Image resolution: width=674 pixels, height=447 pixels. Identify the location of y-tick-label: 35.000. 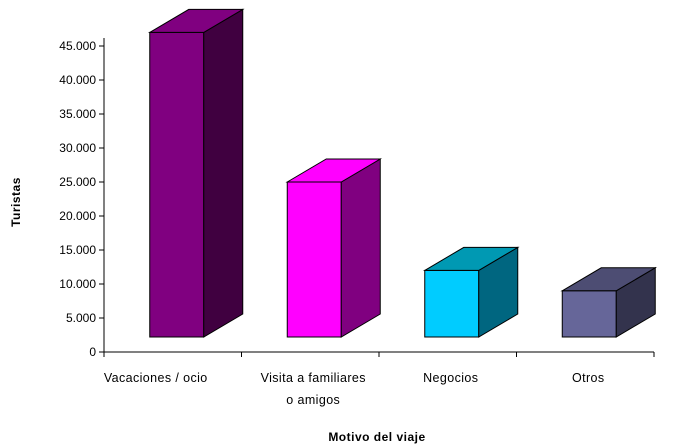
(77, 114).